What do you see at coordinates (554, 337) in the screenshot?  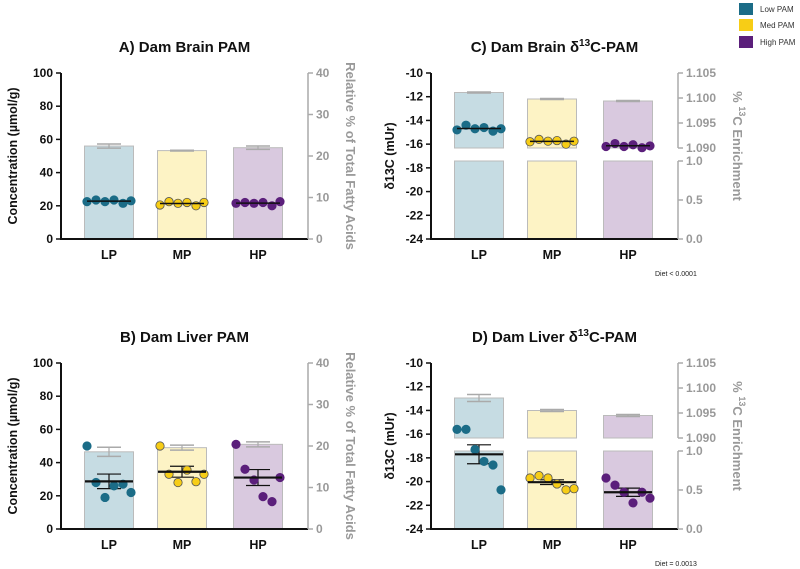 I see `panel-title: D) Dam Liver δ13C-PAM` at bounding box center [554, 337].